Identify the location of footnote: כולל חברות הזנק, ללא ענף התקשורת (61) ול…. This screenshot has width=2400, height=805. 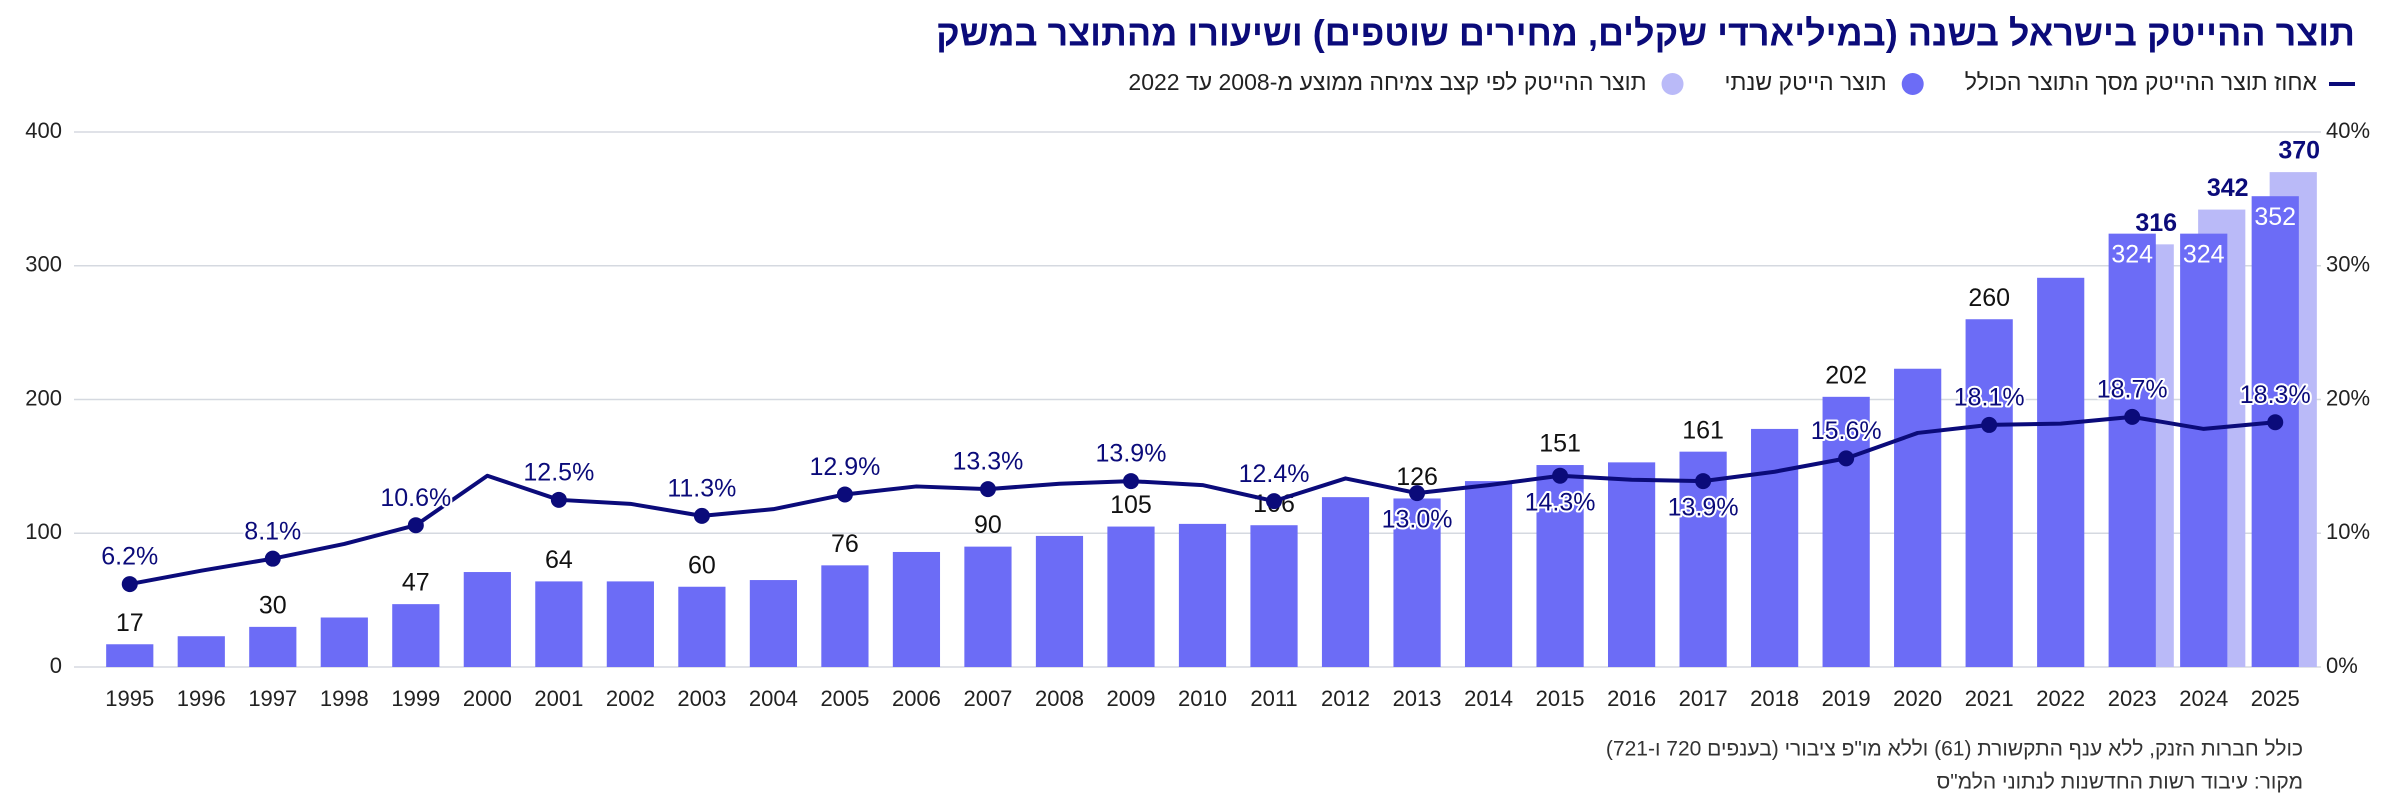
(1954, 749).